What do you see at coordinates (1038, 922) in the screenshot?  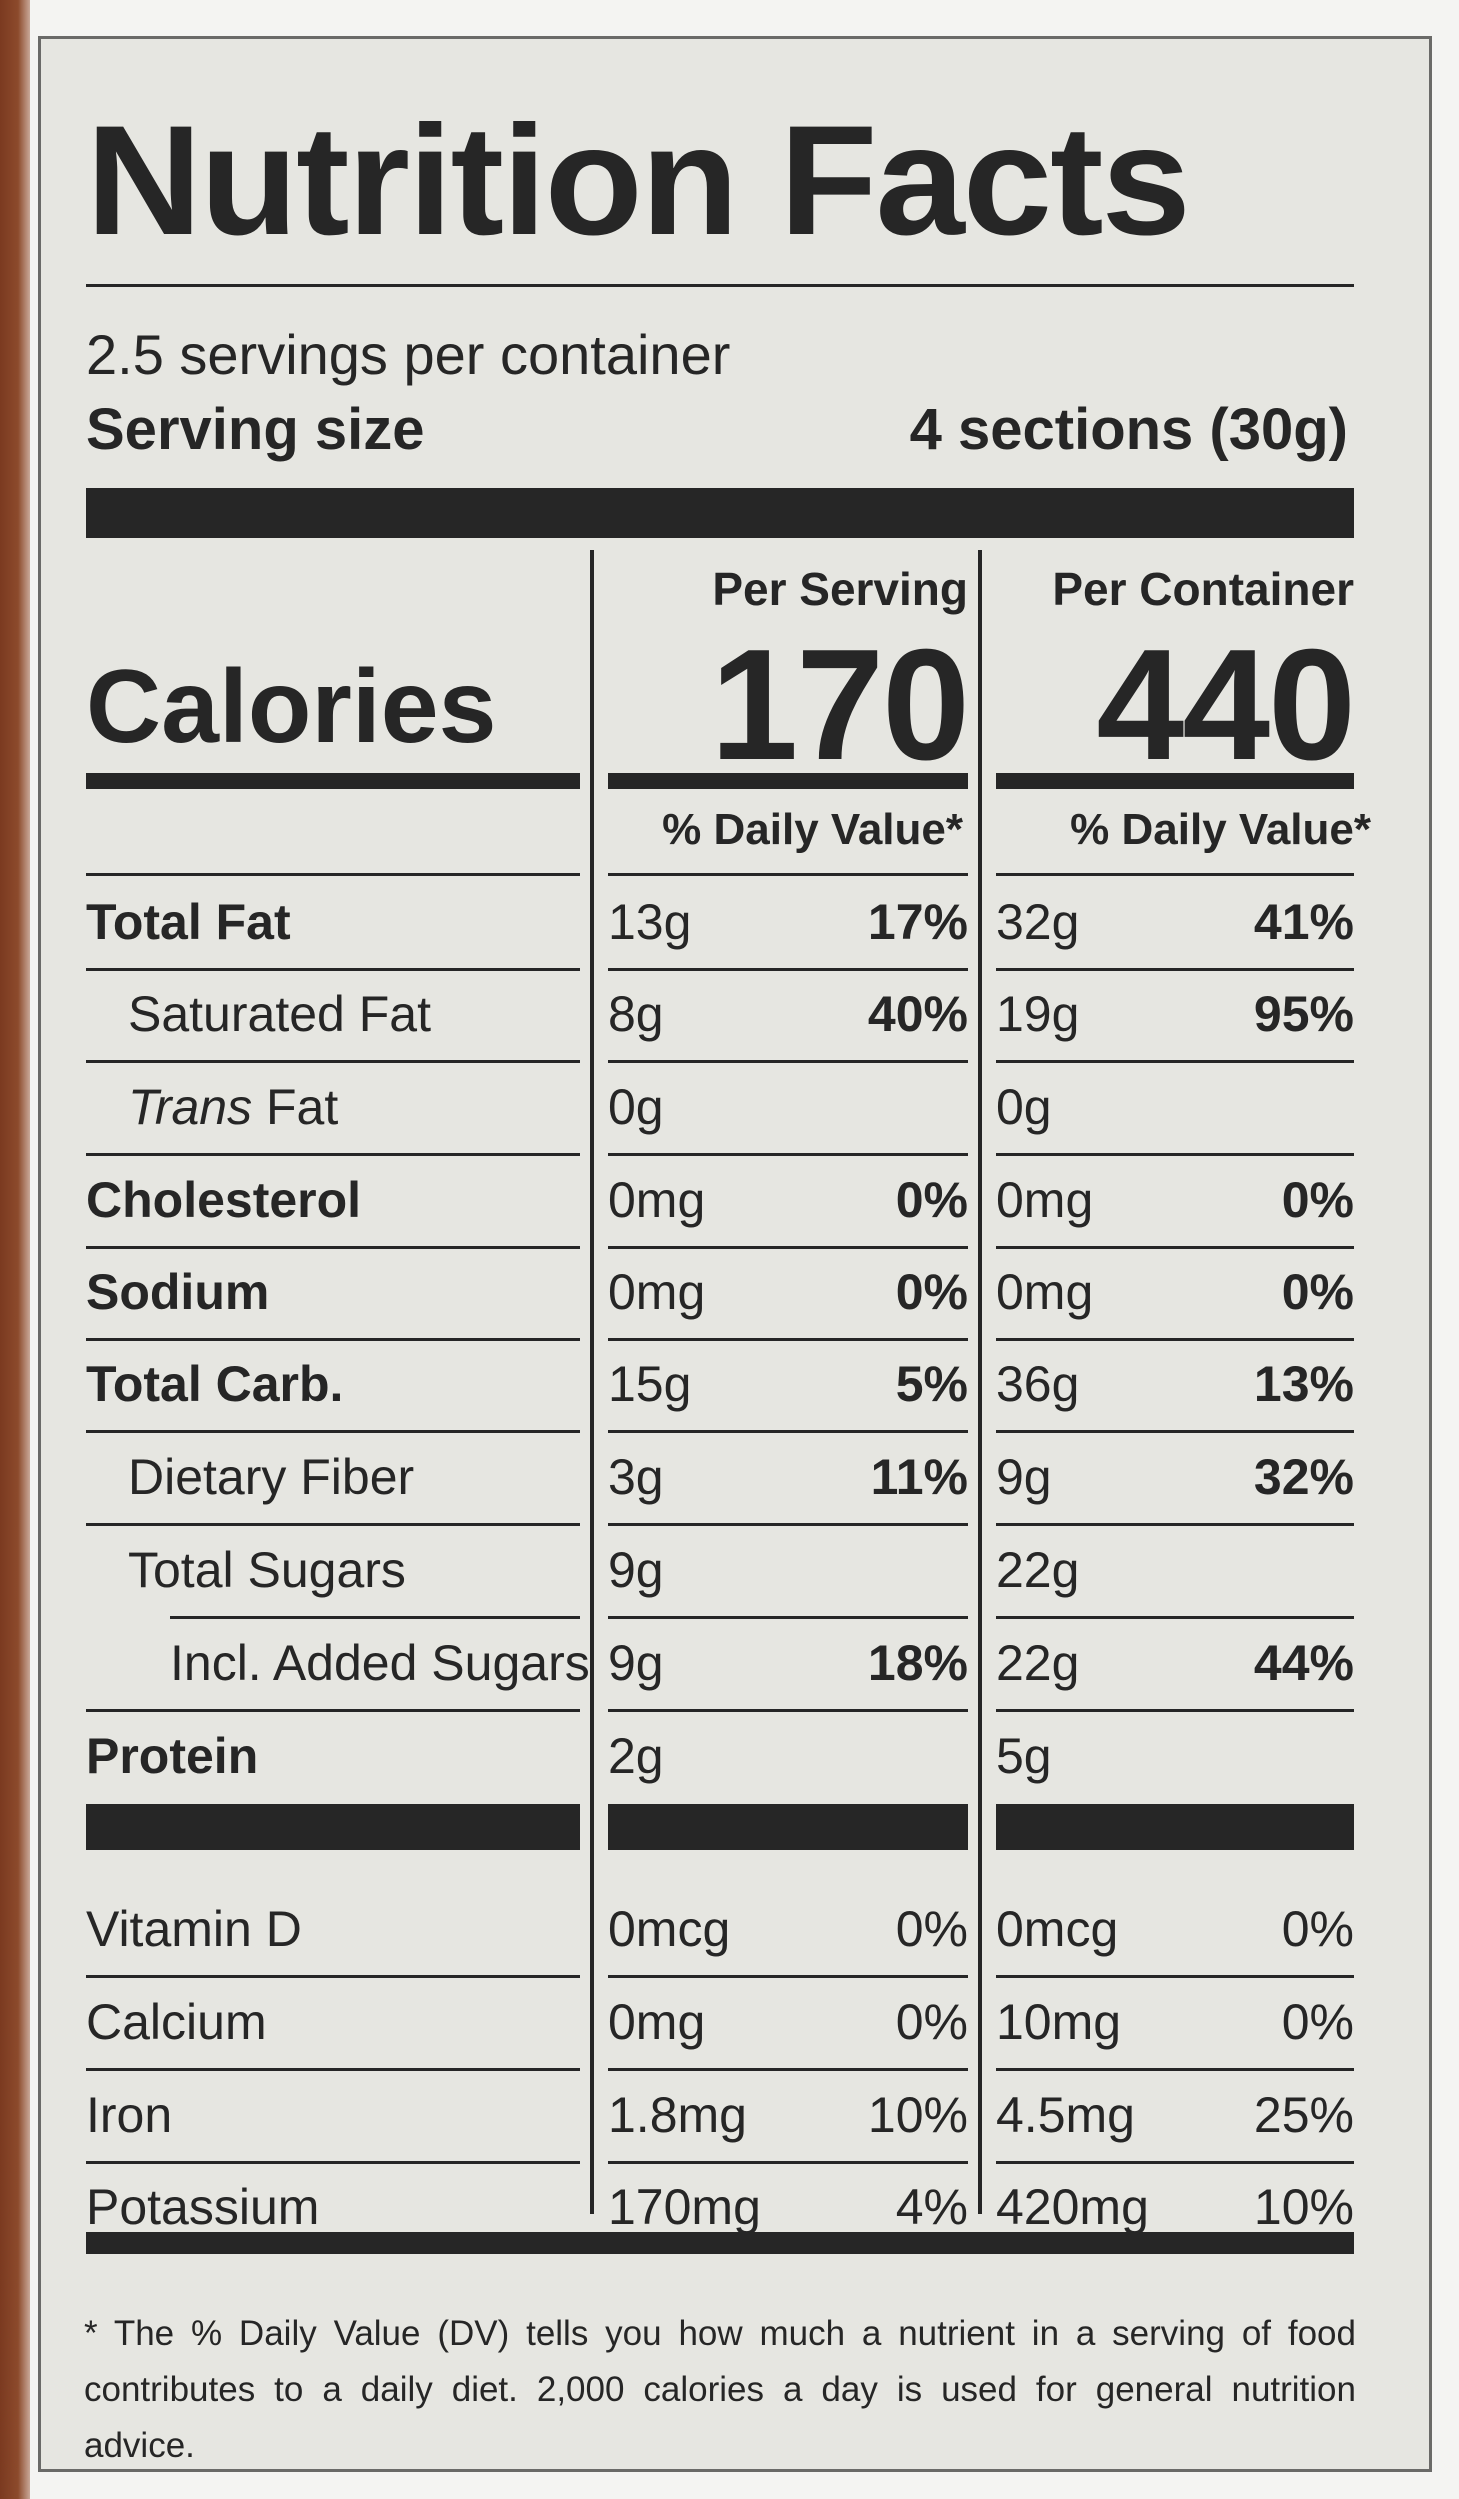 I see `nutrient-0-container-amount: 32g` at bounding box center [1038, 922].